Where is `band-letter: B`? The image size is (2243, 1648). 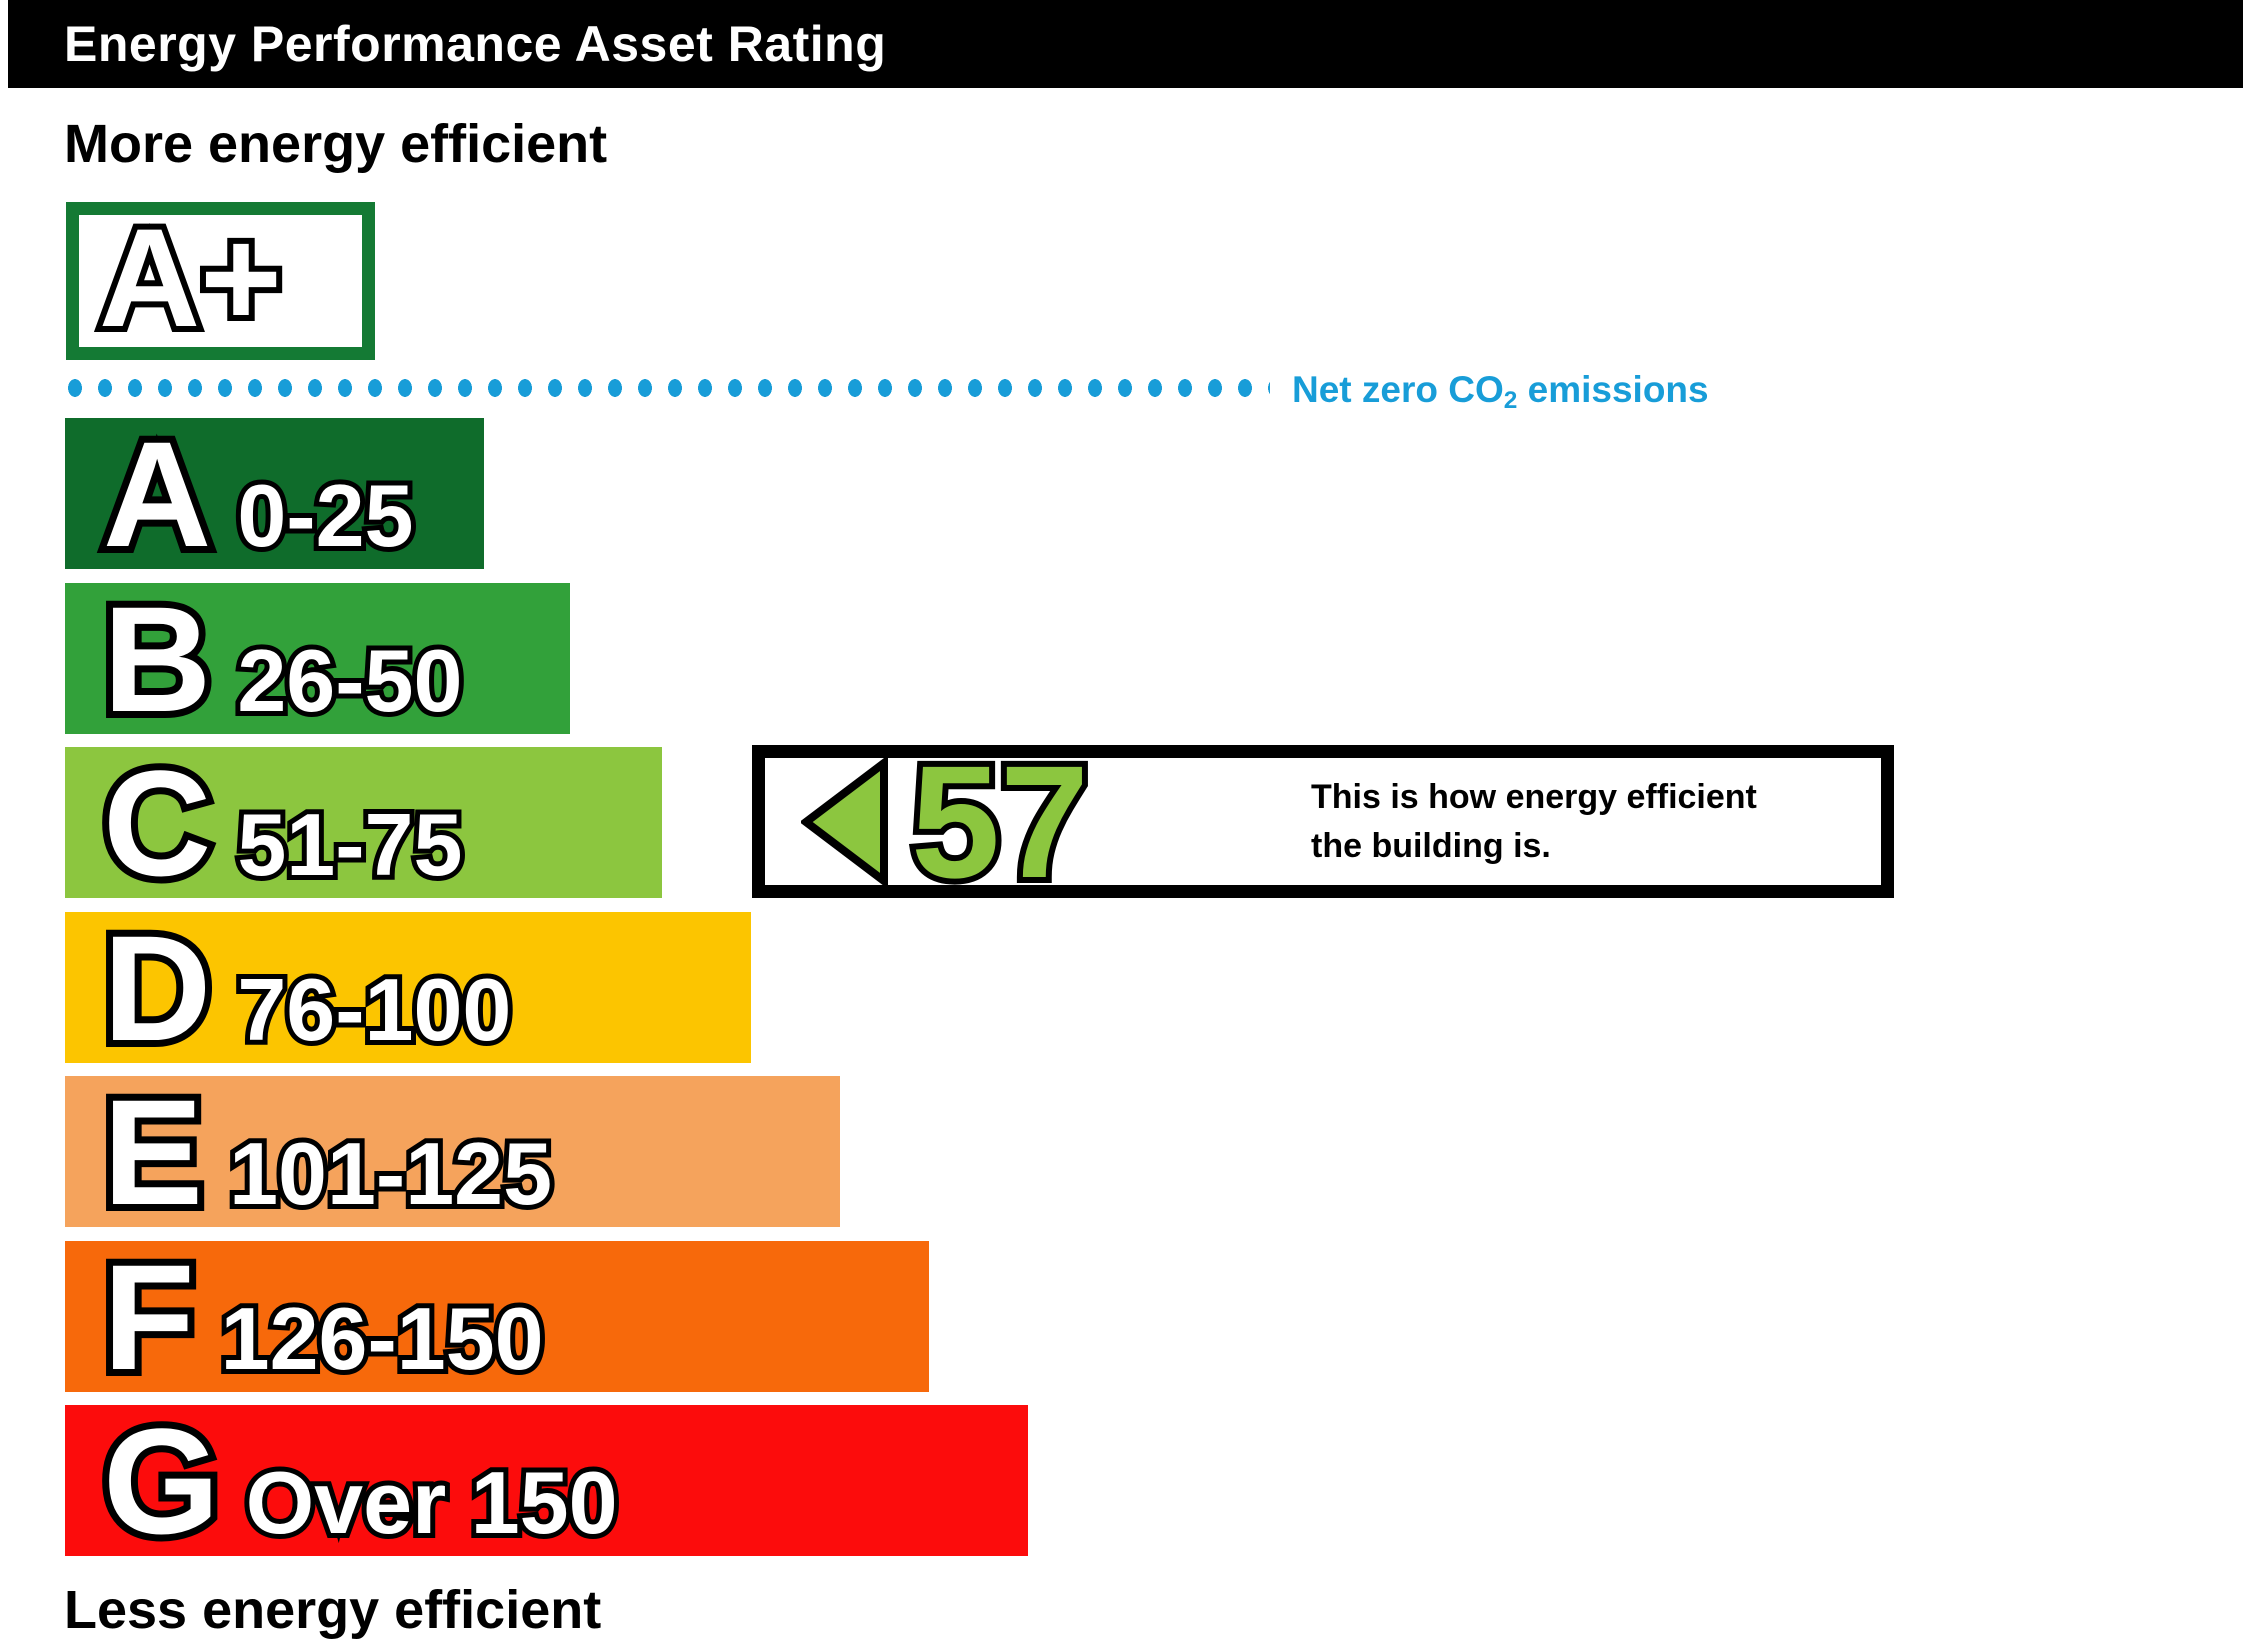
band-letter: B is located at coordinates (157, 659).